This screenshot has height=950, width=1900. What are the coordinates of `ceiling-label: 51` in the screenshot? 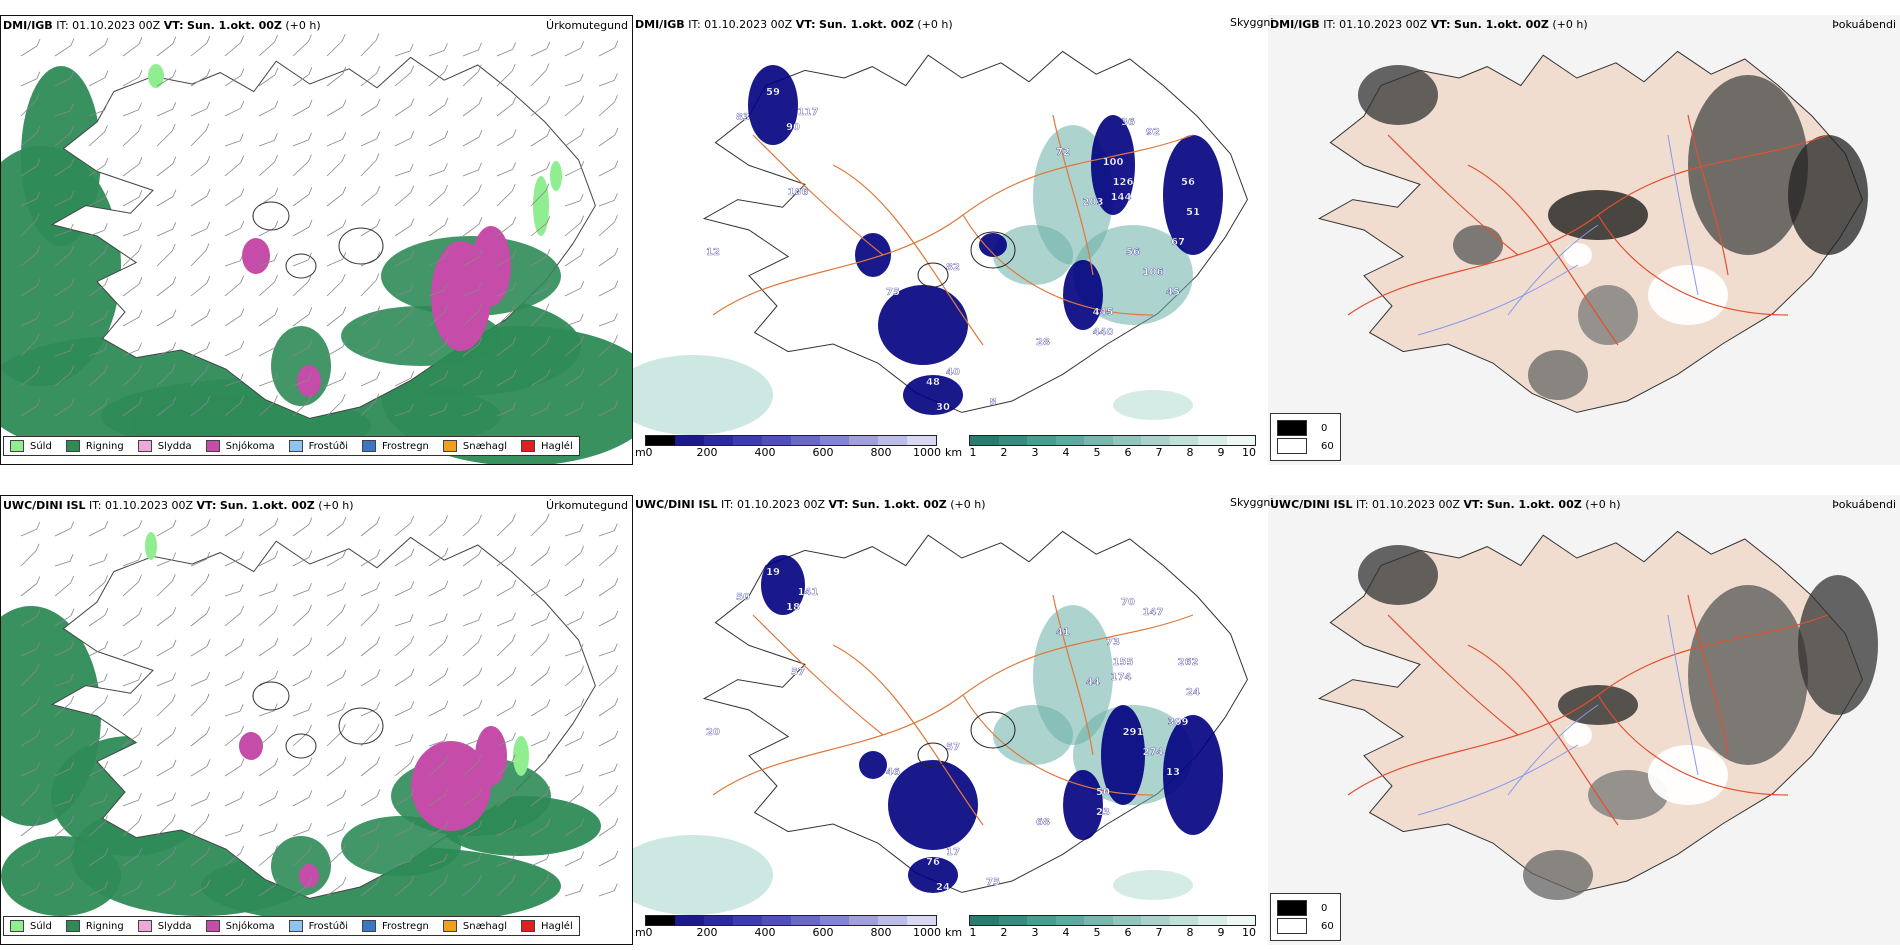 It's located at (1193, 212).